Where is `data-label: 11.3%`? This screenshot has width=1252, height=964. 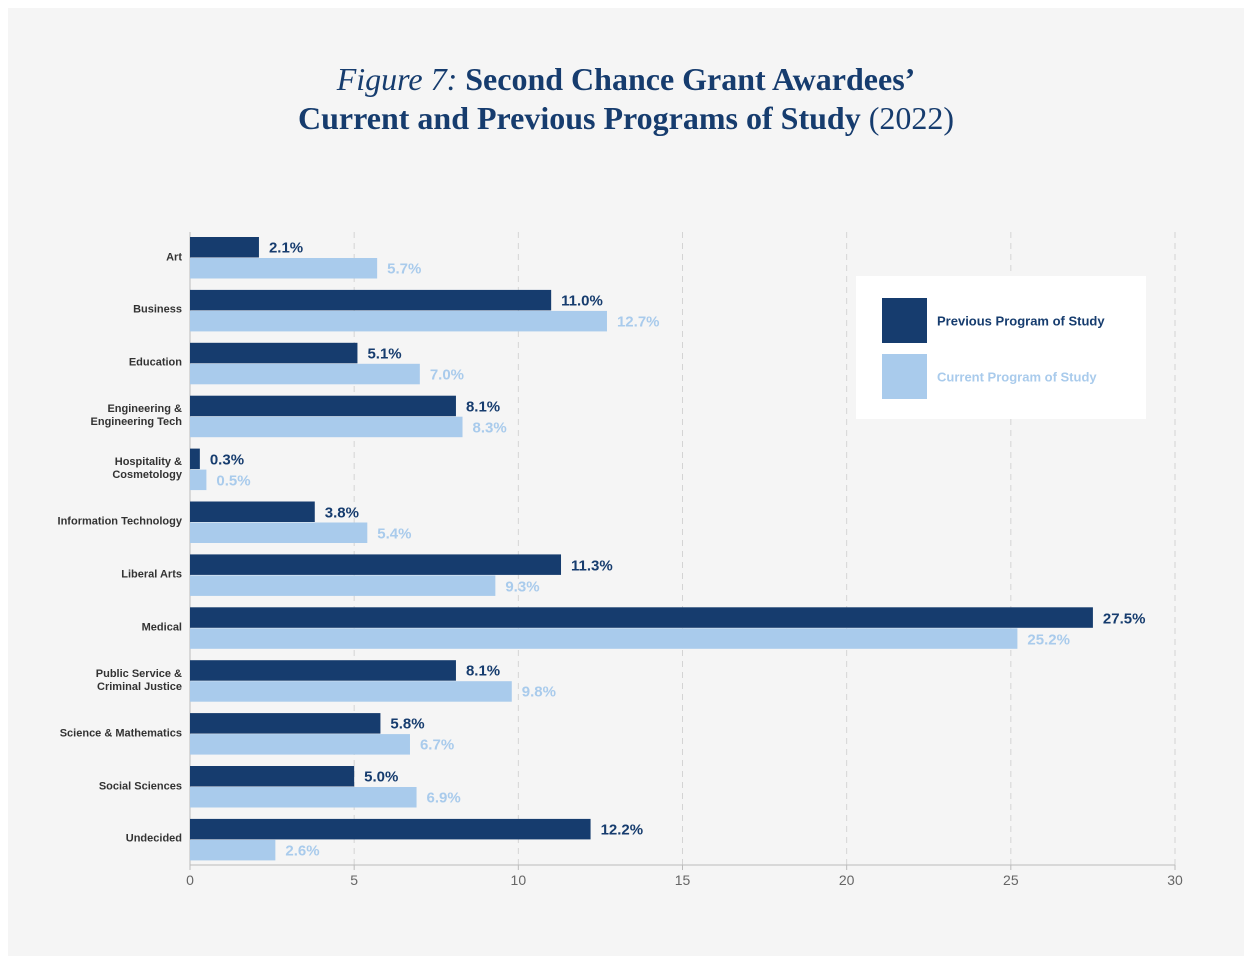
data-label: 11.3% is located at coordinates (592, 566).